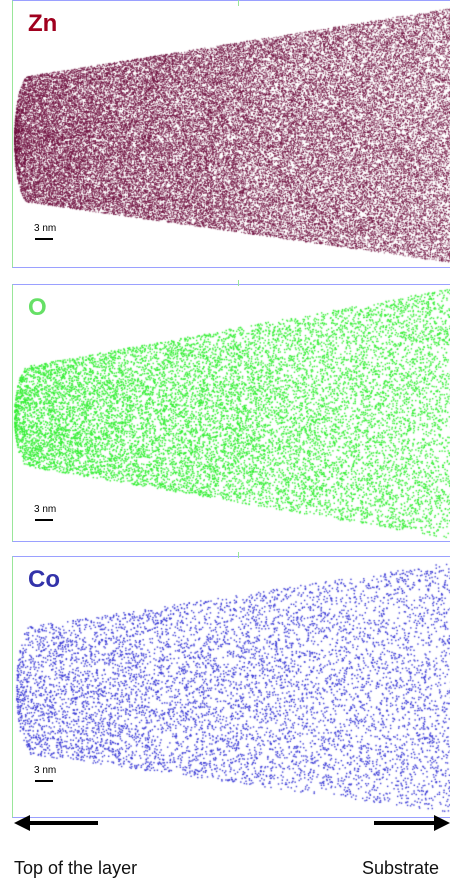  Describe the element at coordinates (401, 868) in the screenshot. I see `substrate-caption: Substrate` at that location.